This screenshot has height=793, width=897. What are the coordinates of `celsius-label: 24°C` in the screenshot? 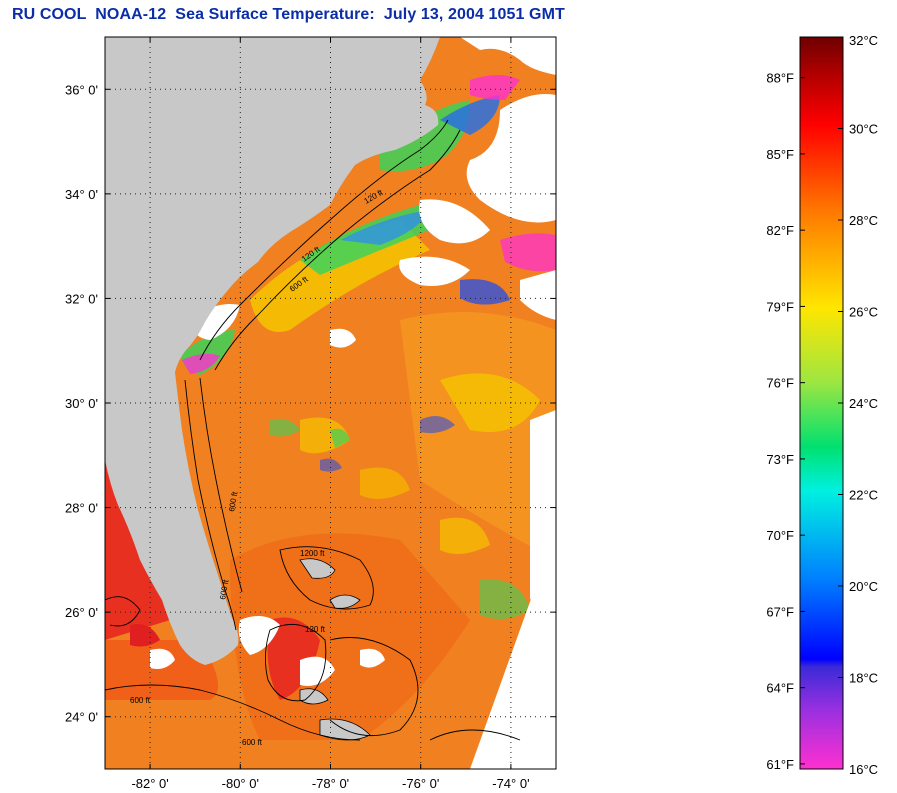 It's located at (863, 403).